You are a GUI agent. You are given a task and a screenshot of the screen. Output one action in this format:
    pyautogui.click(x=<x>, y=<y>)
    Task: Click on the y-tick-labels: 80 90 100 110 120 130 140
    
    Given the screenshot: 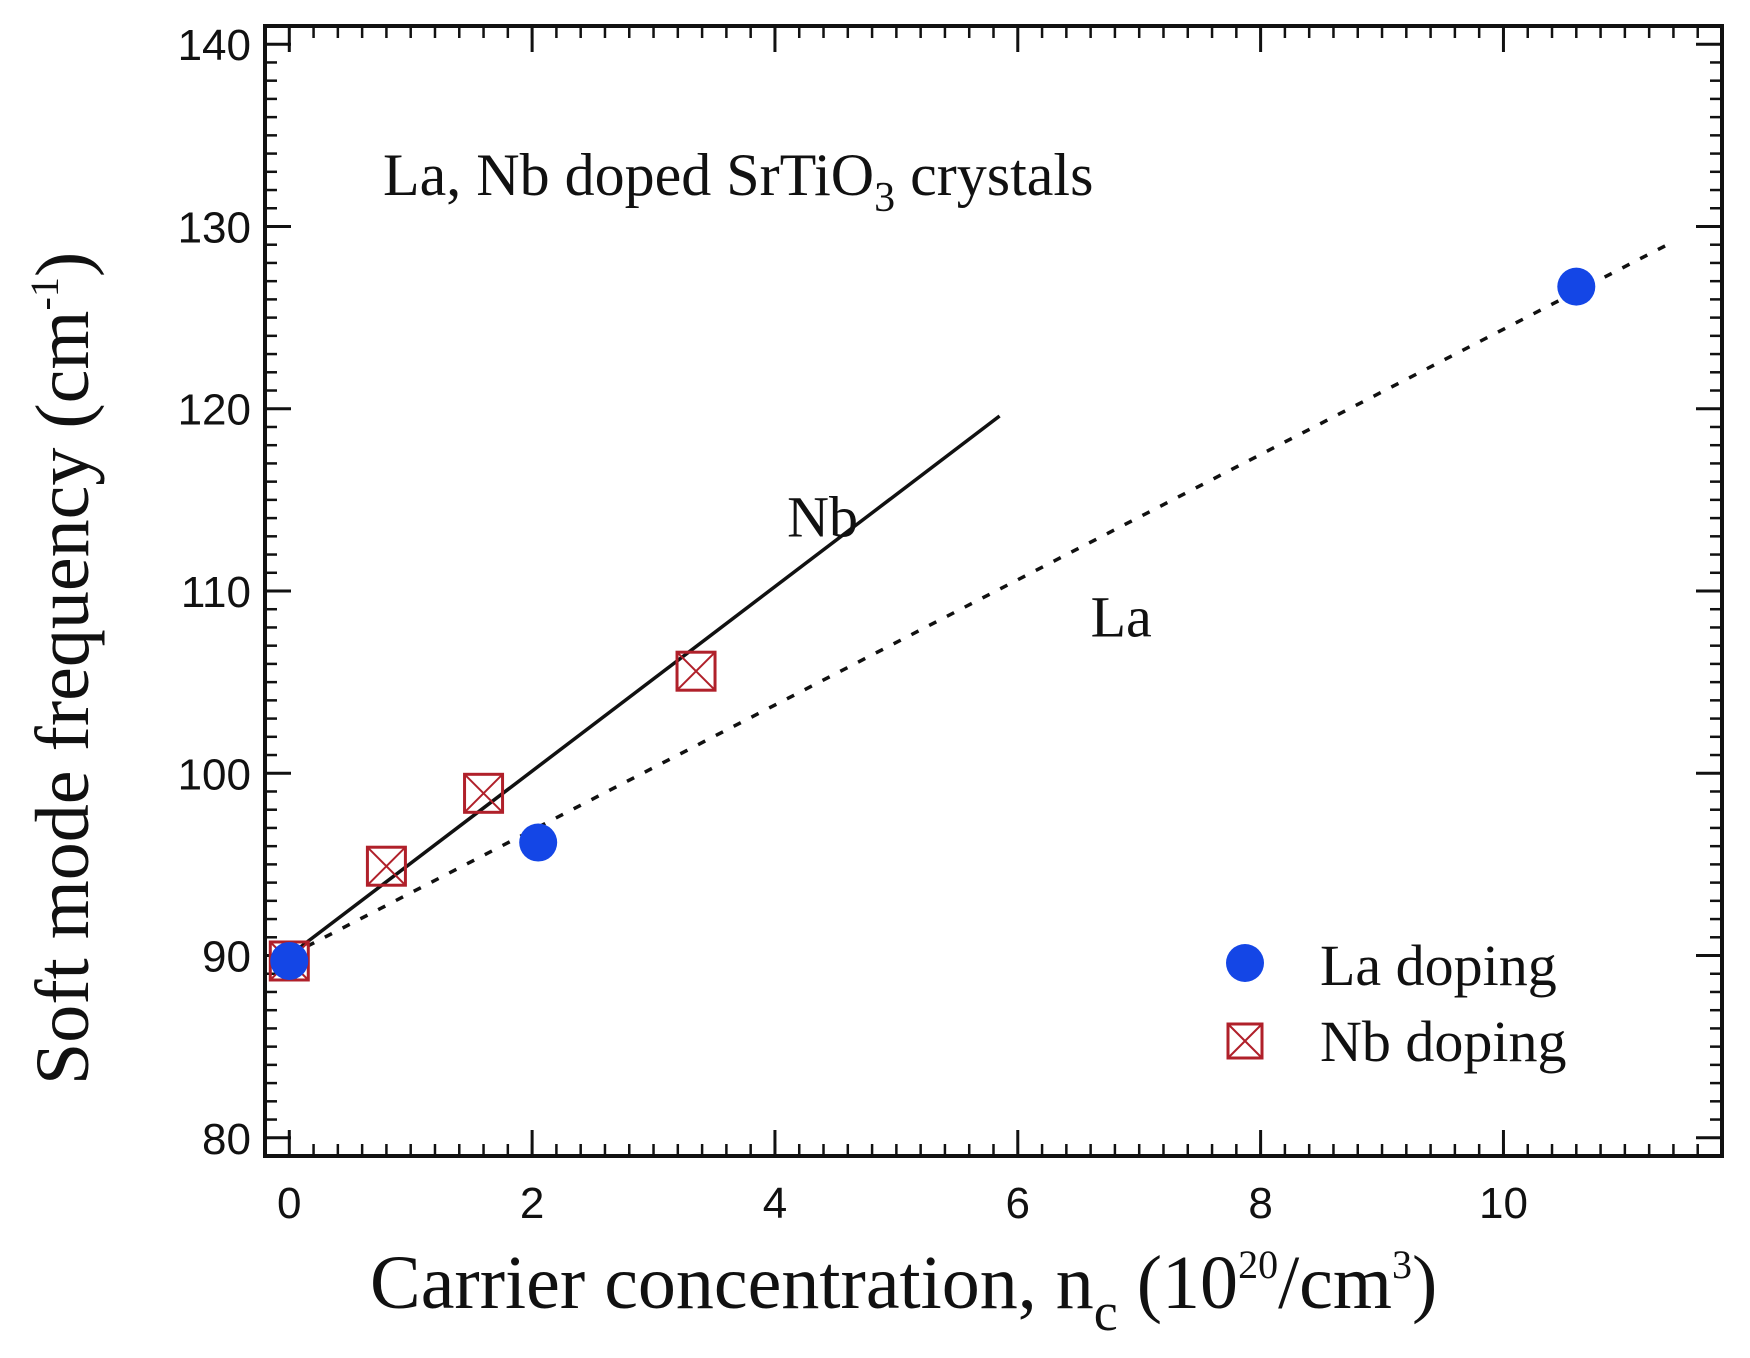 What is the action you would take?
    pyautogui.click(x=214, y=592)
    